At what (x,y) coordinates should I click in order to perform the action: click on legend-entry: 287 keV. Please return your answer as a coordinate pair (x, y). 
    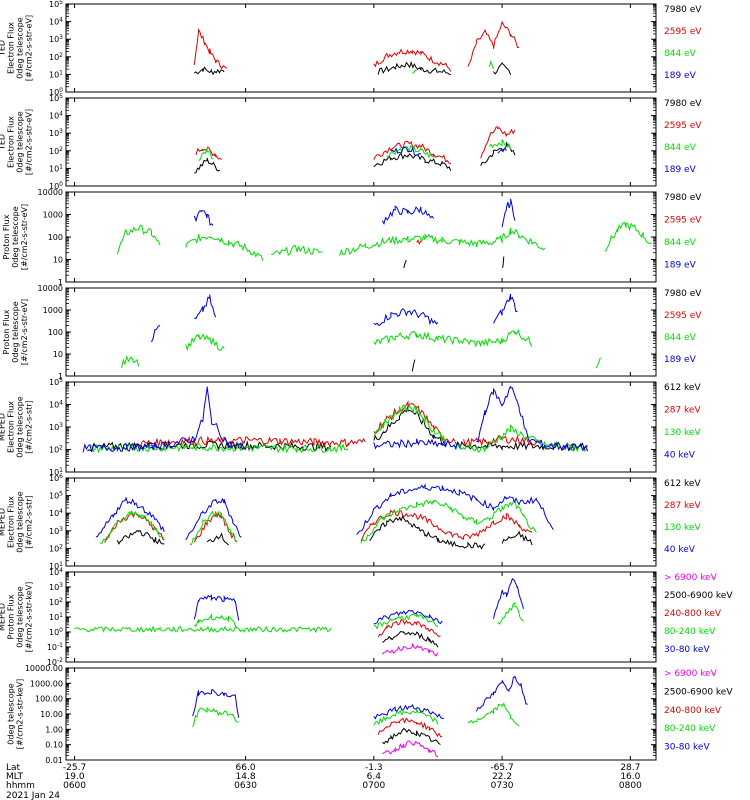
    Looking at the image, I should click on (682, 411).